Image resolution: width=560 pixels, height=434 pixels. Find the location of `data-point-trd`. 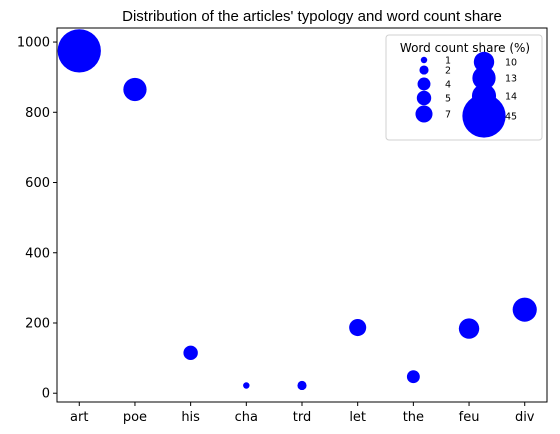

data-point-trd is located at coordinates (302, 385).